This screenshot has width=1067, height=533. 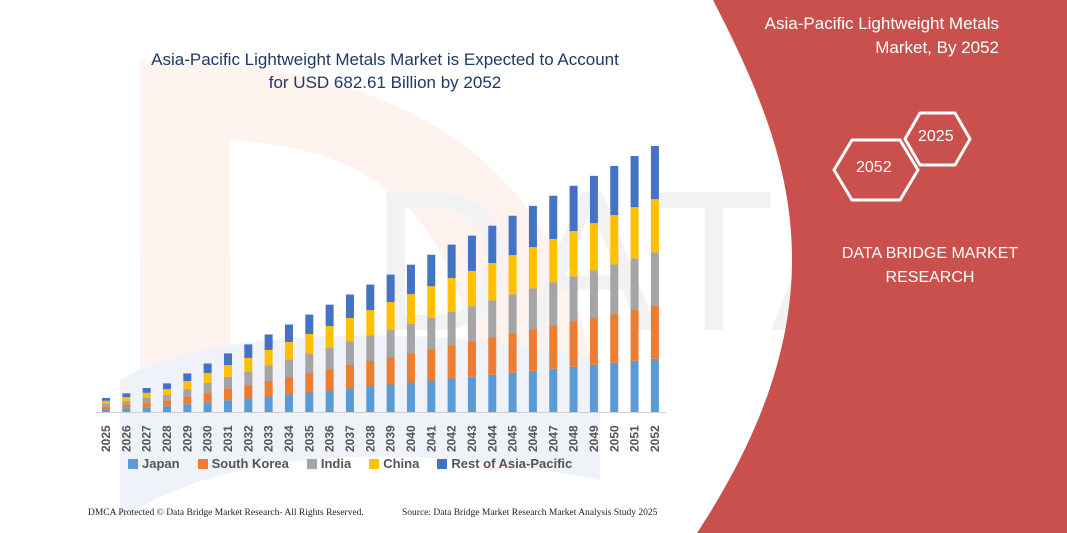 I want to click on bar-segment-japan-2040, so click(x=410, y=397).